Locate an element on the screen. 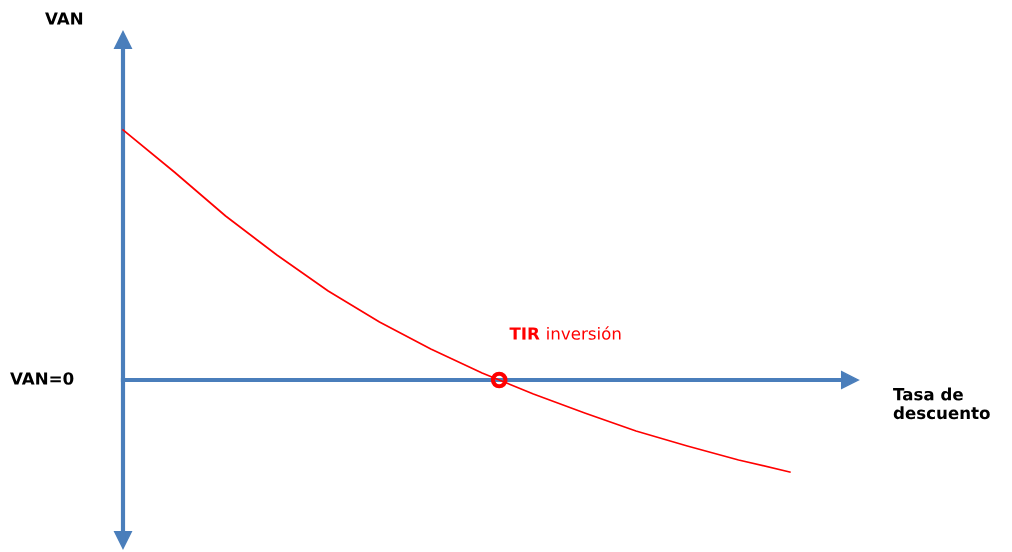 Image resolution: width=1012 pixels, height=552 pixels. x-axis-title: Tasa de descuento is located at coordinates (941, 403).